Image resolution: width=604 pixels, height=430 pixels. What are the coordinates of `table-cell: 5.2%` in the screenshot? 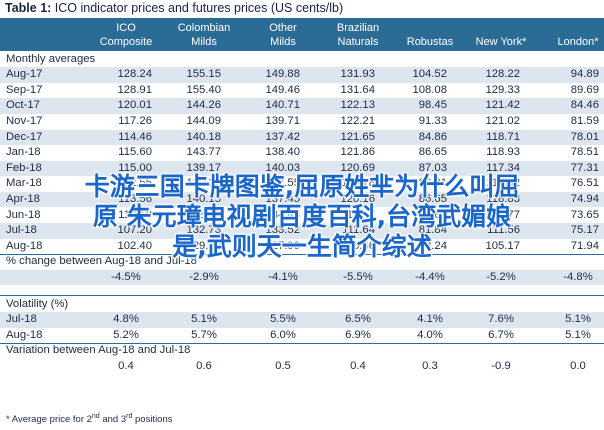 It's located at (126, 334).